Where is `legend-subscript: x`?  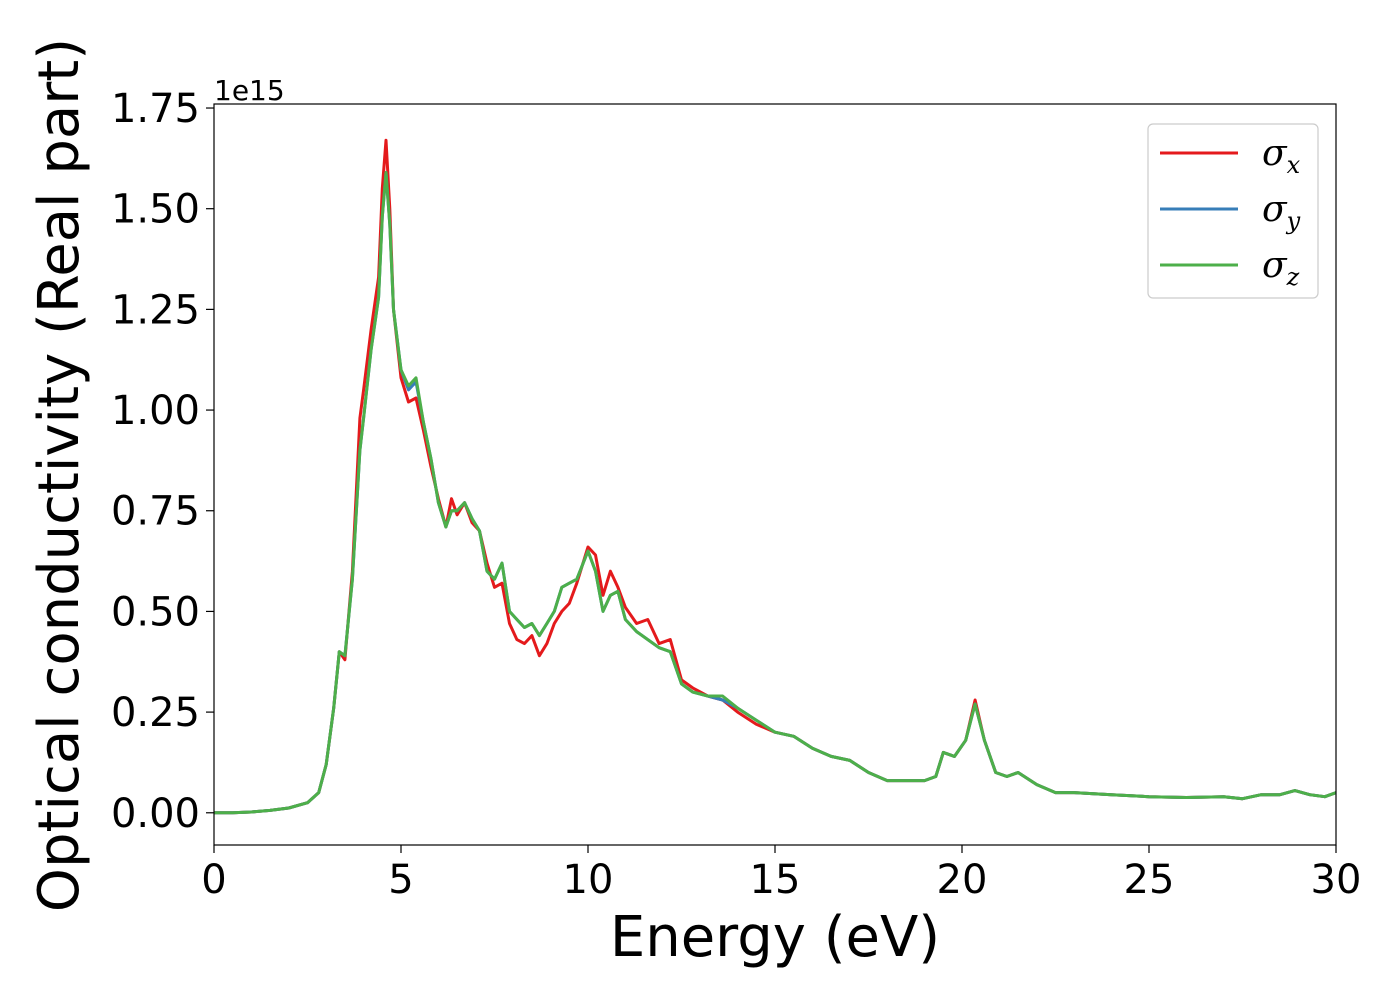
legend-subscript: x is located at coordinates (1294, 165).